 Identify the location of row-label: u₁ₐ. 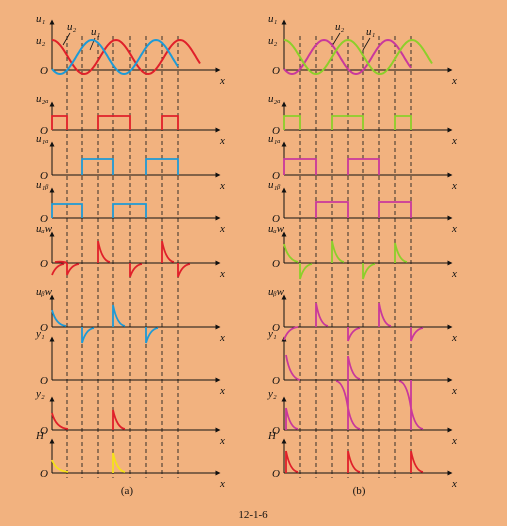
(42, 139).